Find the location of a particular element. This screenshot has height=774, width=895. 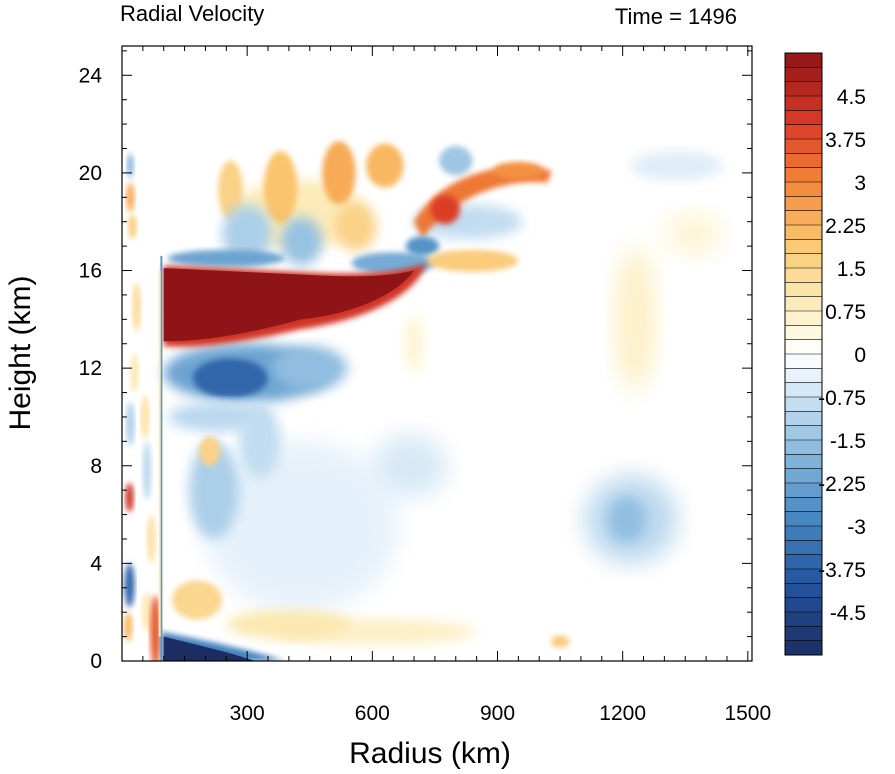

weak-outflow-upper is located at coordinates (693, 233).